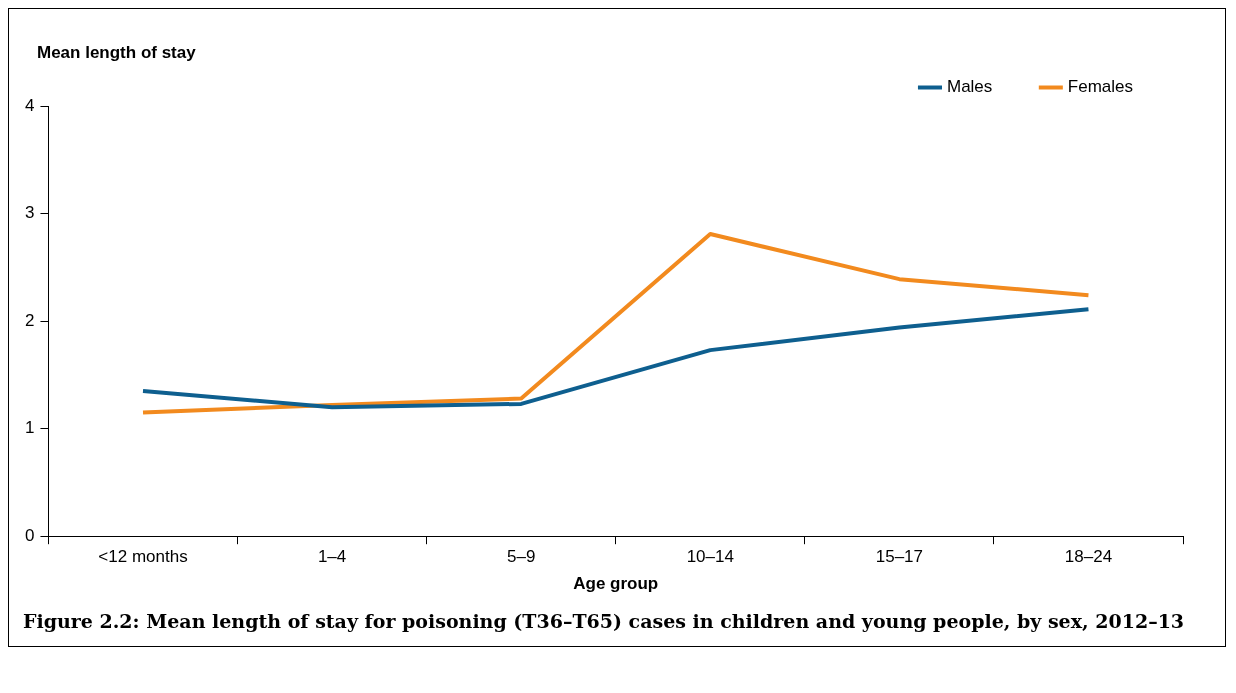 This screenshot has height=693, width=1236. What do you see at coordinates (710, 557) in the screenshot?
I see `x-tick-label: 10–14` at bounding box center [710, 557].